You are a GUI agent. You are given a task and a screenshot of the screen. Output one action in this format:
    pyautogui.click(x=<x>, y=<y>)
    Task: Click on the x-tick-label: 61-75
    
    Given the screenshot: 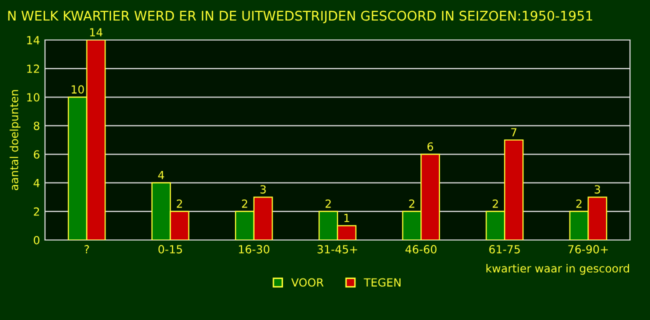 What is the action you would take?
    pyautogui.click(x=504, y=249)
    